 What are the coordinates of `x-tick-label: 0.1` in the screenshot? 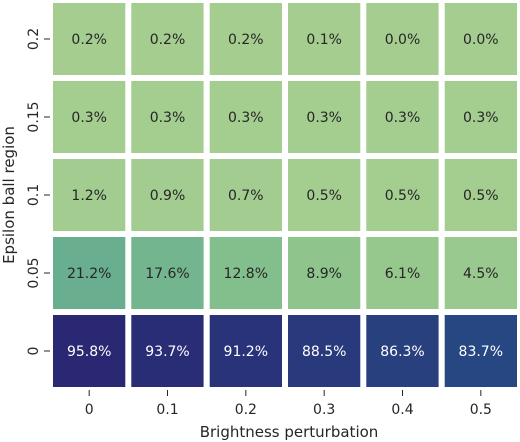 It's located at (167, 410).